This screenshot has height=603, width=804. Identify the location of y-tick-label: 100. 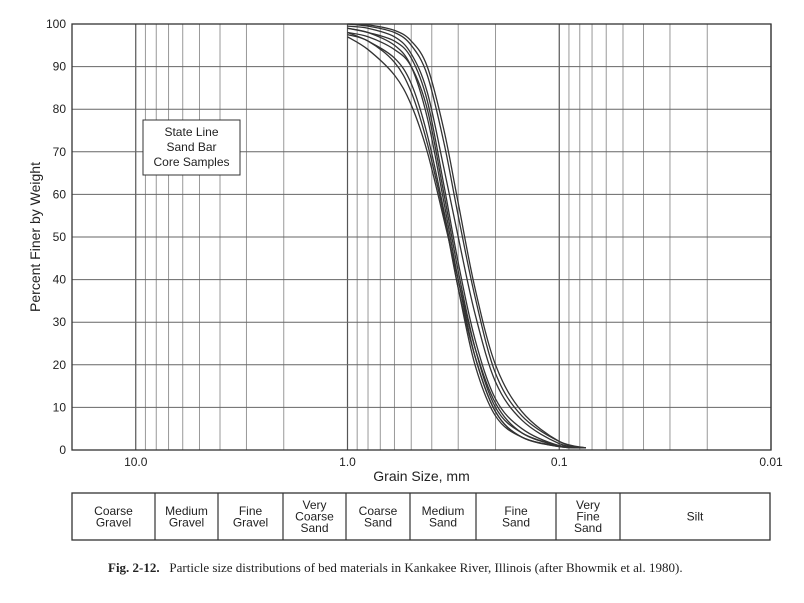
(56, 24).